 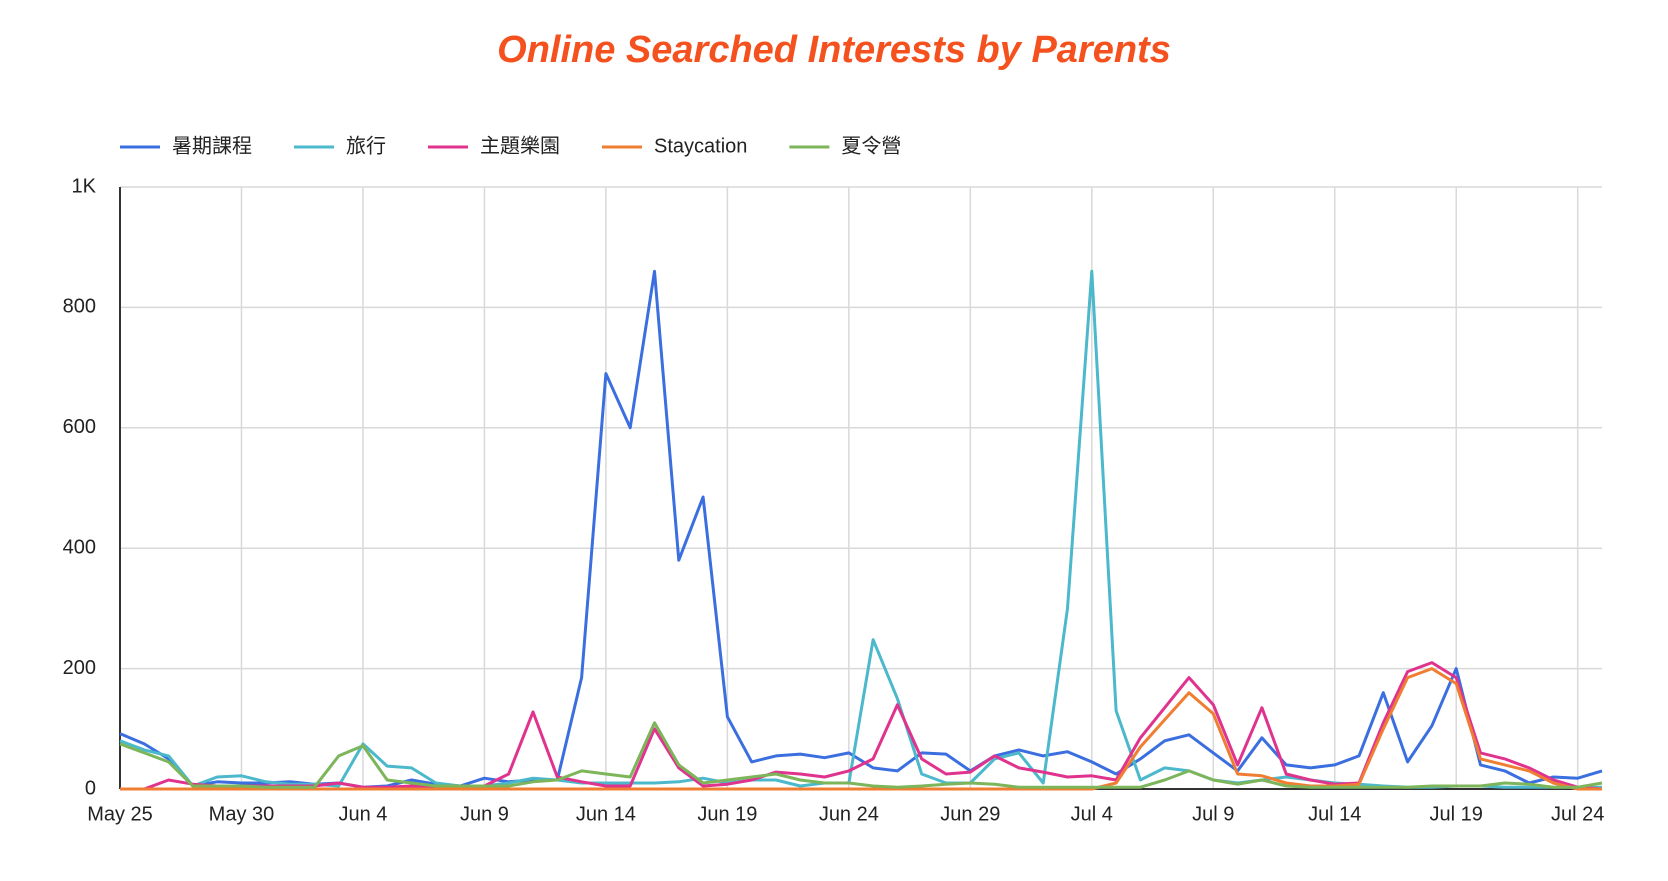 What do you see at coordinates (484, 814) in the screenshot?
I see `x-tick-label: Jun 9` at bounding box center [484, 814].